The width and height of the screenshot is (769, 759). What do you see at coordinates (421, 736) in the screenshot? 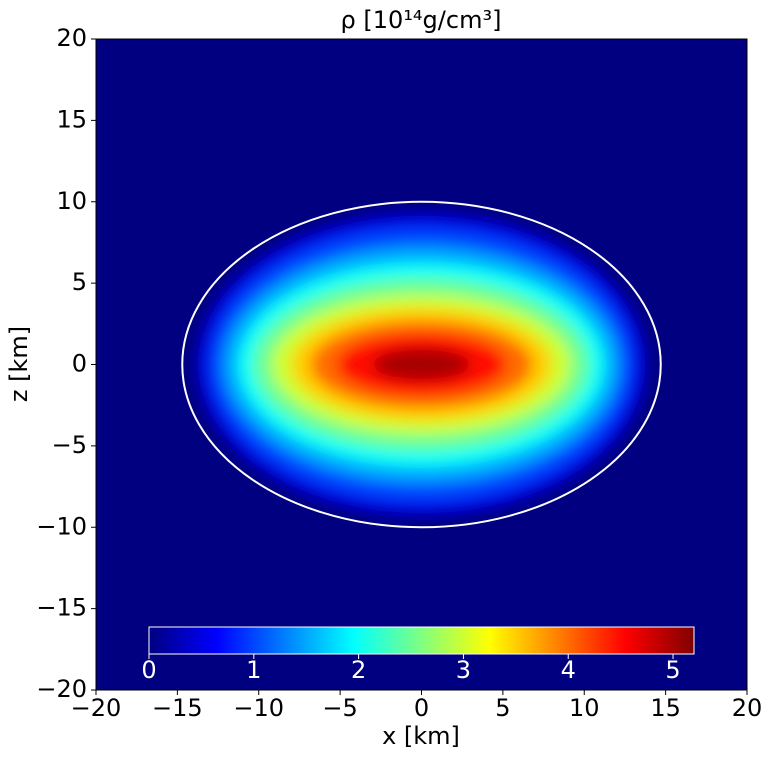
I see `x-axis-label: x [km]` at bounding box center [421, 736].